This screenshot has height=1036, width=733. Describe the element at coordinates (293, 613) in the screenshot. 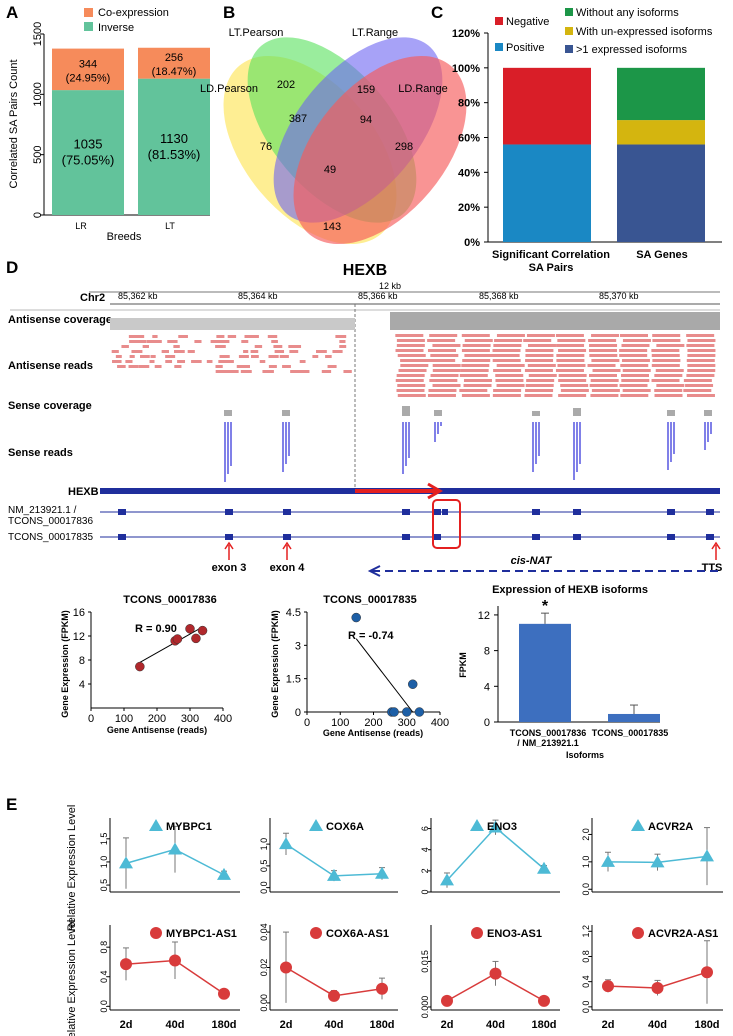

I see `scatter-ytick: 4.5` at that location.